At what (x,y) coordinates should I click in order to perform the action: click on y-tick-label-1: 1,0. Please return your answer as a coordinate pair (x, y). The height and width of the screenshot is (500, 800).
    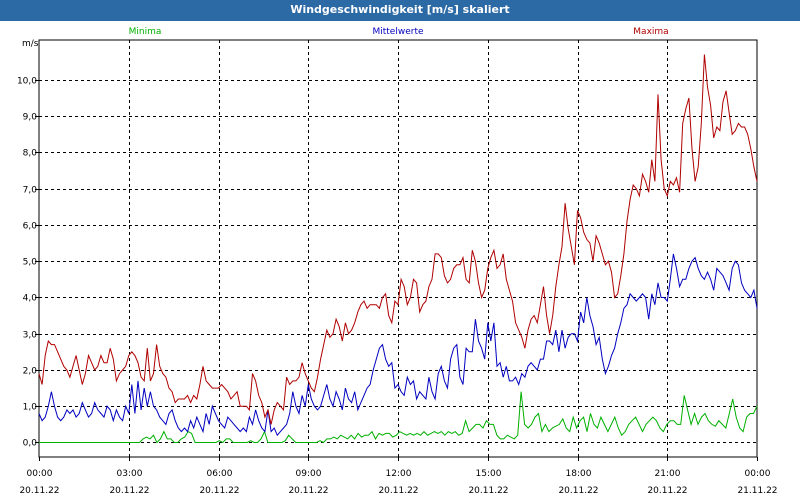
    Looking at the image, I should click on (30, 408).